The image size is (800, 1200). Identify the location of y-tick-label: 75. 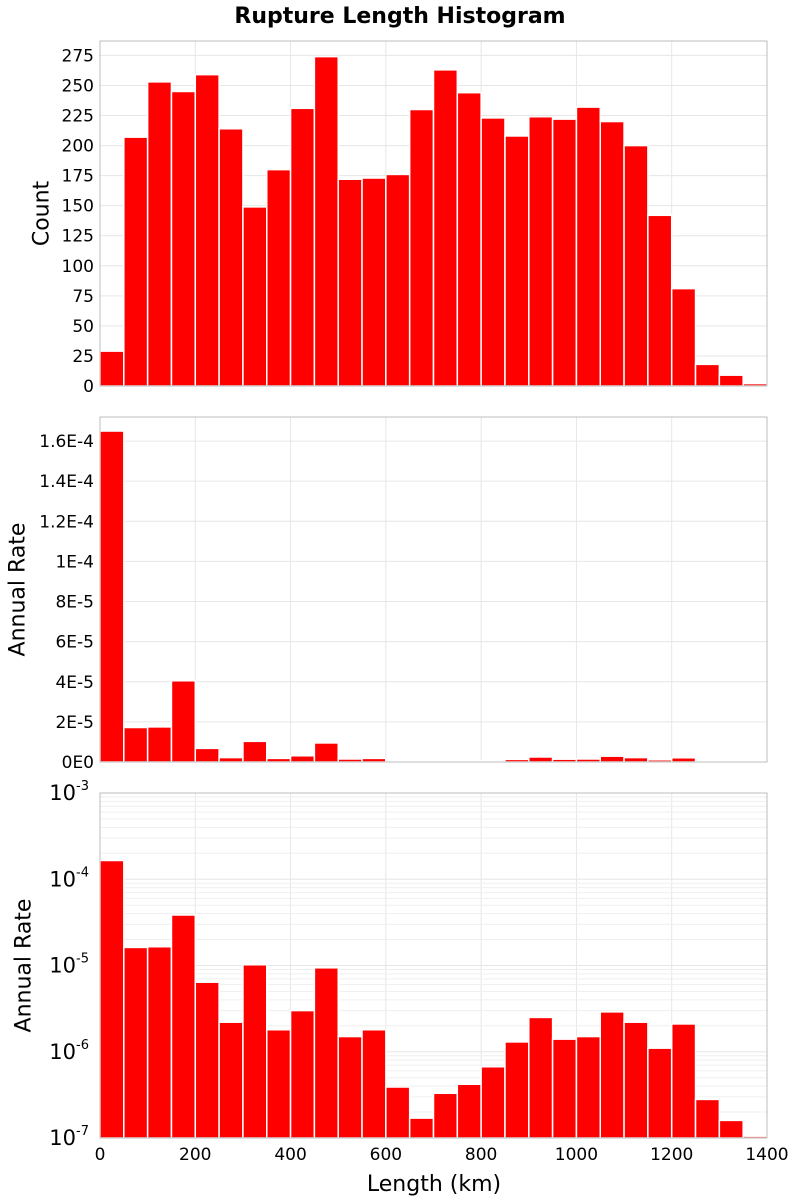
(83, 297).